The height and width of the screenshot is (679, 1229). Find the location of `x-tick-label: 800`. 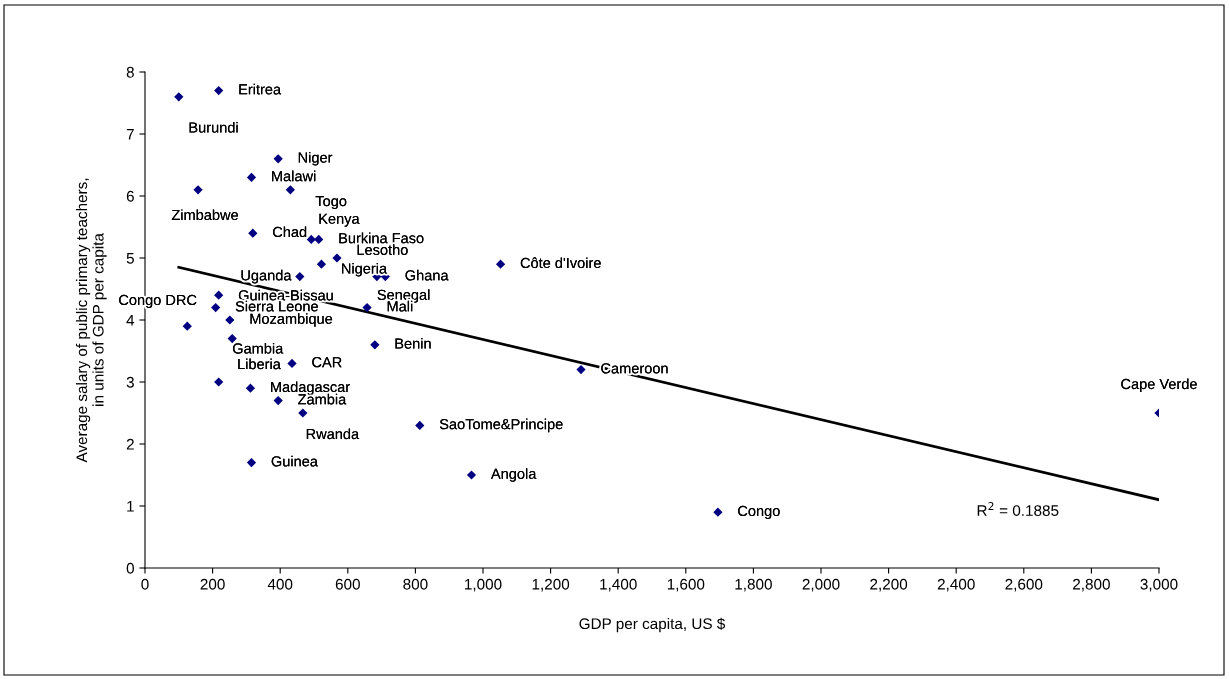

x-tick-label: 800 is located at coordinates (415, 584).